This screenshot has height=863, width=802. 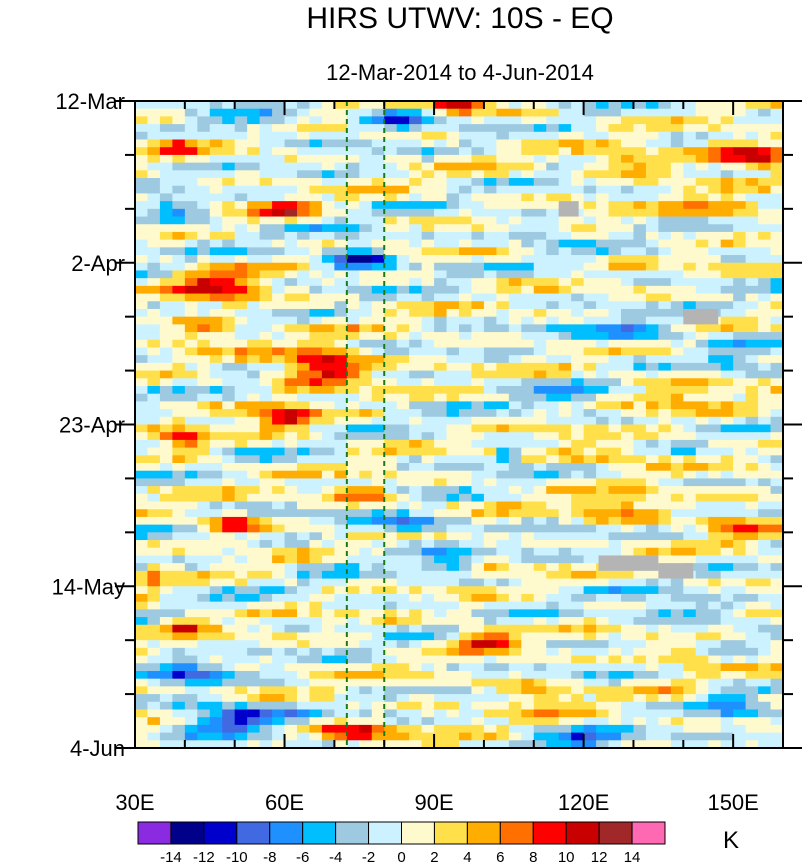 What do you see at coordinates (204, 856) in the screenshot?
I see `colorbar-level-label: -12` at bounding box center [204, 856].